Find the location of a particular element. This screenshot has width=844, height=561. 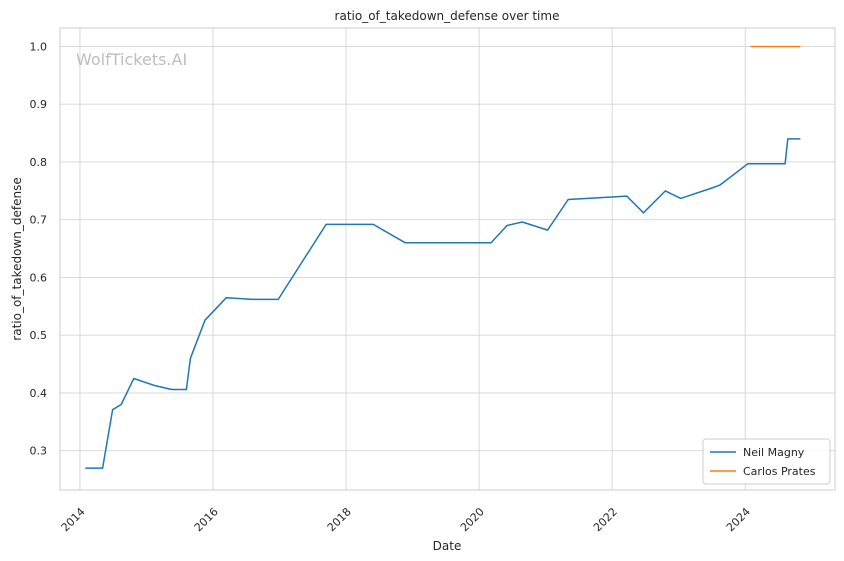

legend: Neil Magny Carlos Prates is located at coordinates (766, 461).